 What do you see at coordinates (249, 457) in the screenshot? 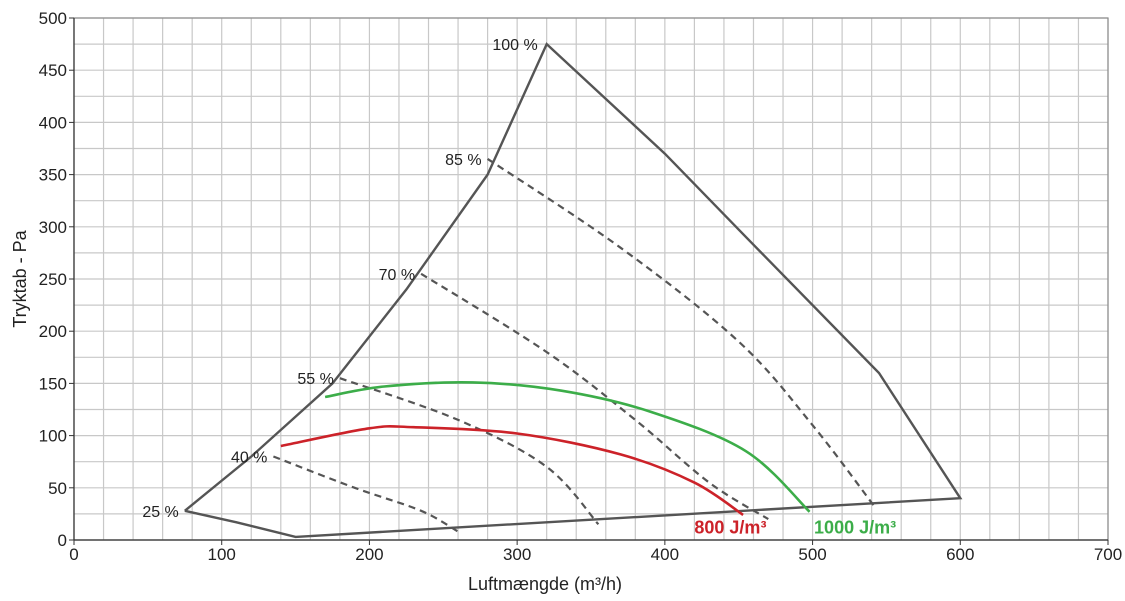
I see `speed-line-label: 40 %` at bounding box center [249, 457].